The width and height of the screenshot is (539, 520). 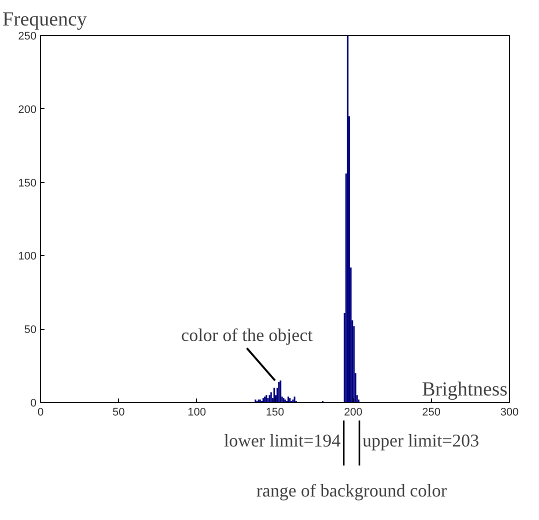 What do you see at coordinates (351, 490) in the screenshot?
I see `text: range of background color` at bounding box center [351, 490].